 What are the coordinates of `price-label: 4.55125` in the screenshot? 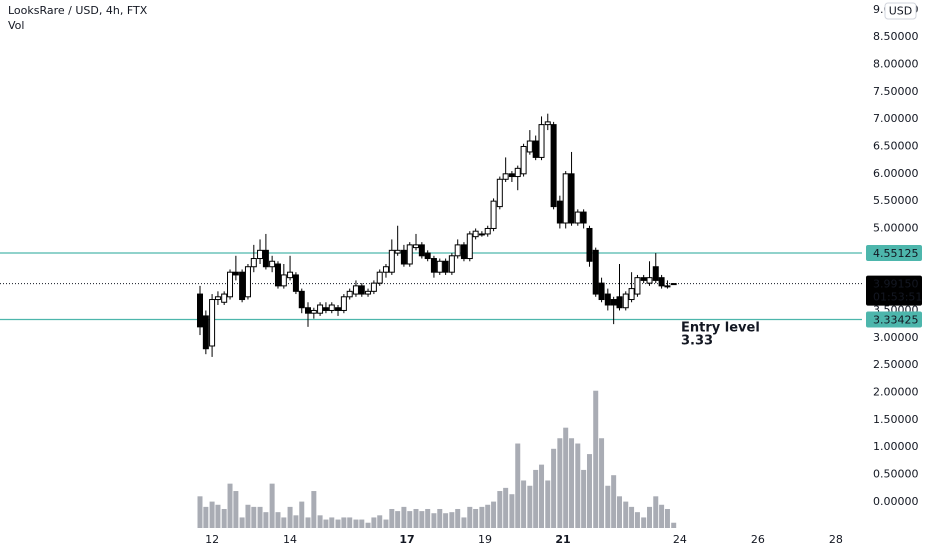 It's located at (896, 253).